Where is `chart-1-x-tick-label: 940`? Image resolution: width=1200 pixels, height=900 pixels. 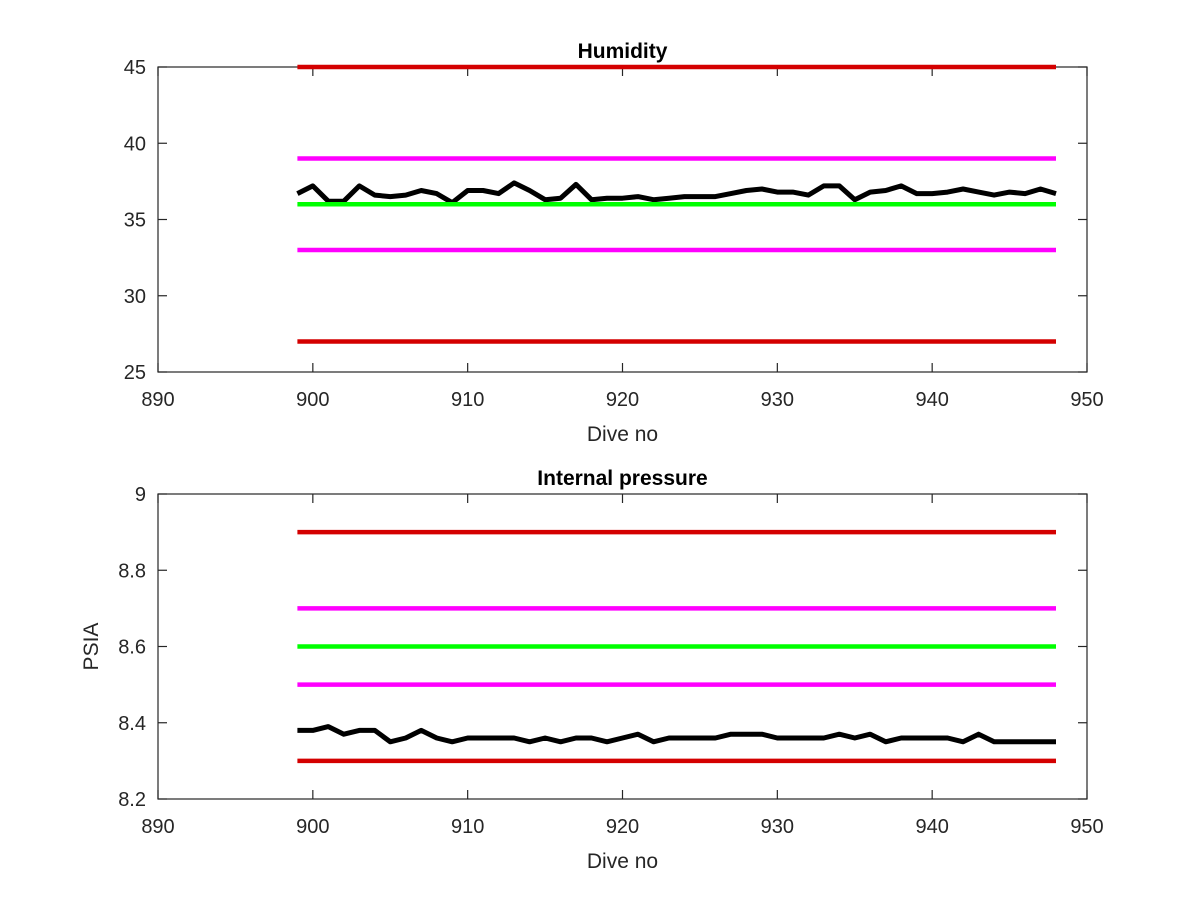
chart-1-x-tick-label: 940 is located at coordinates (931, 827).